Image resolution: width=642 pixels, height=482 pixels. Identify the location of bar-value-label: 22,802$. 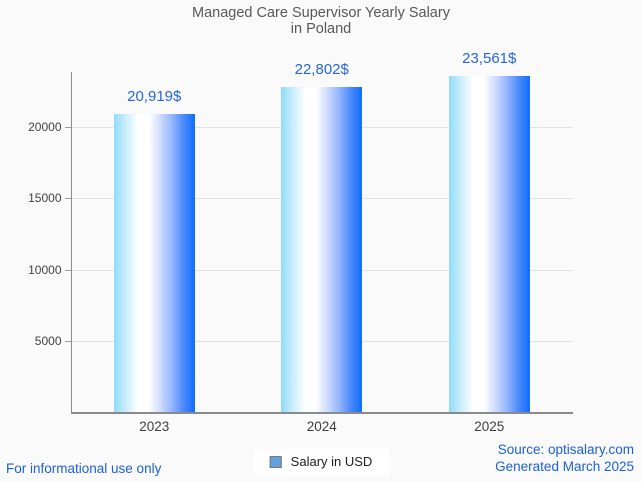
(321, 70).